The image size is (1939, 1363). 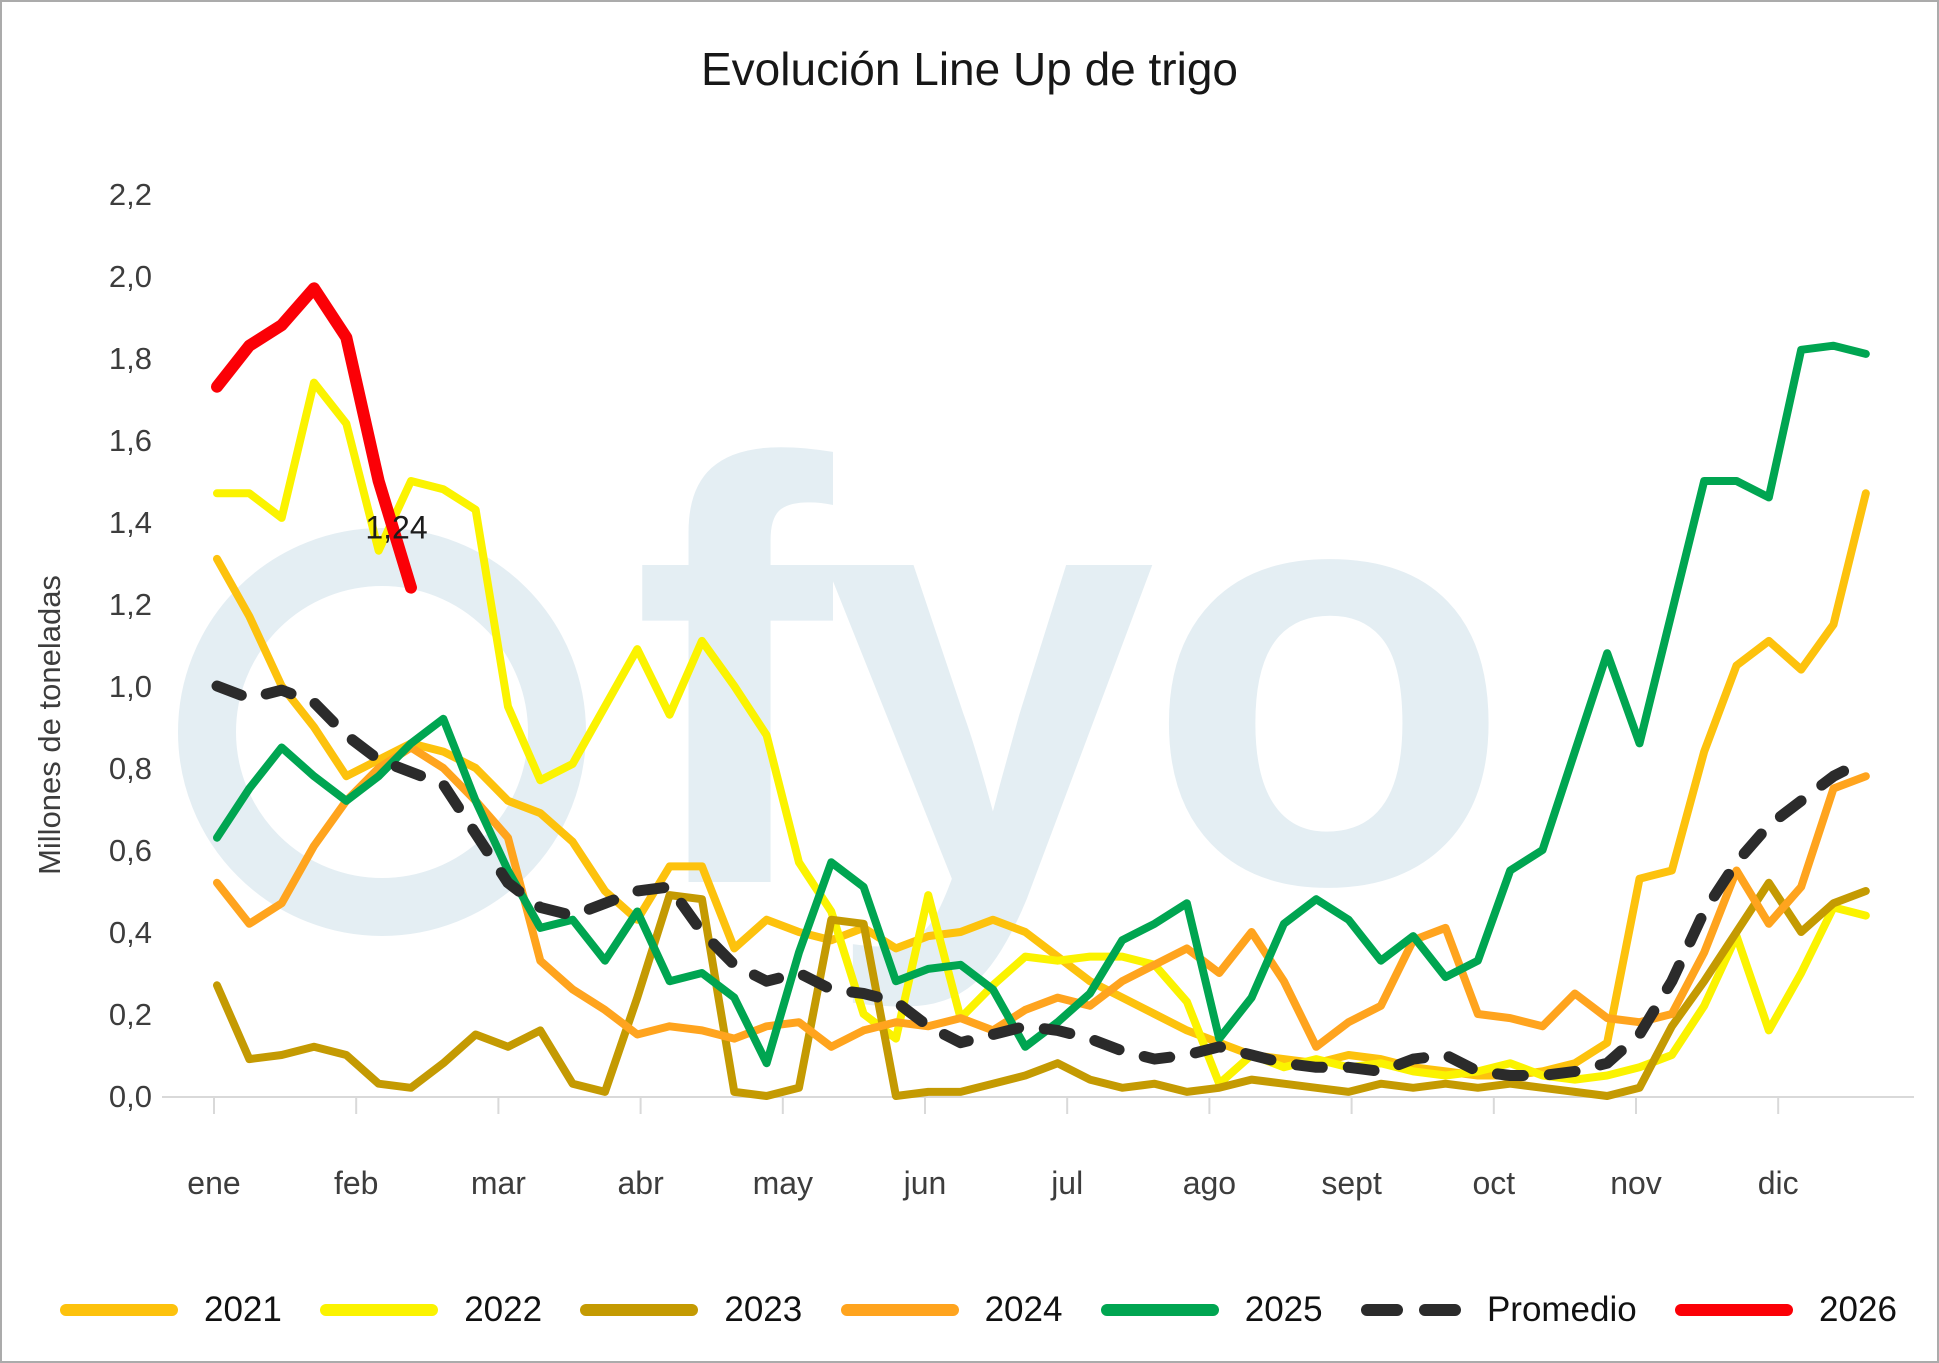 What do you see at coordinates (1778, 1183) in the screenshot?
I see `x-tick-label-dic: dic` at bounding box center [1778, 1183].